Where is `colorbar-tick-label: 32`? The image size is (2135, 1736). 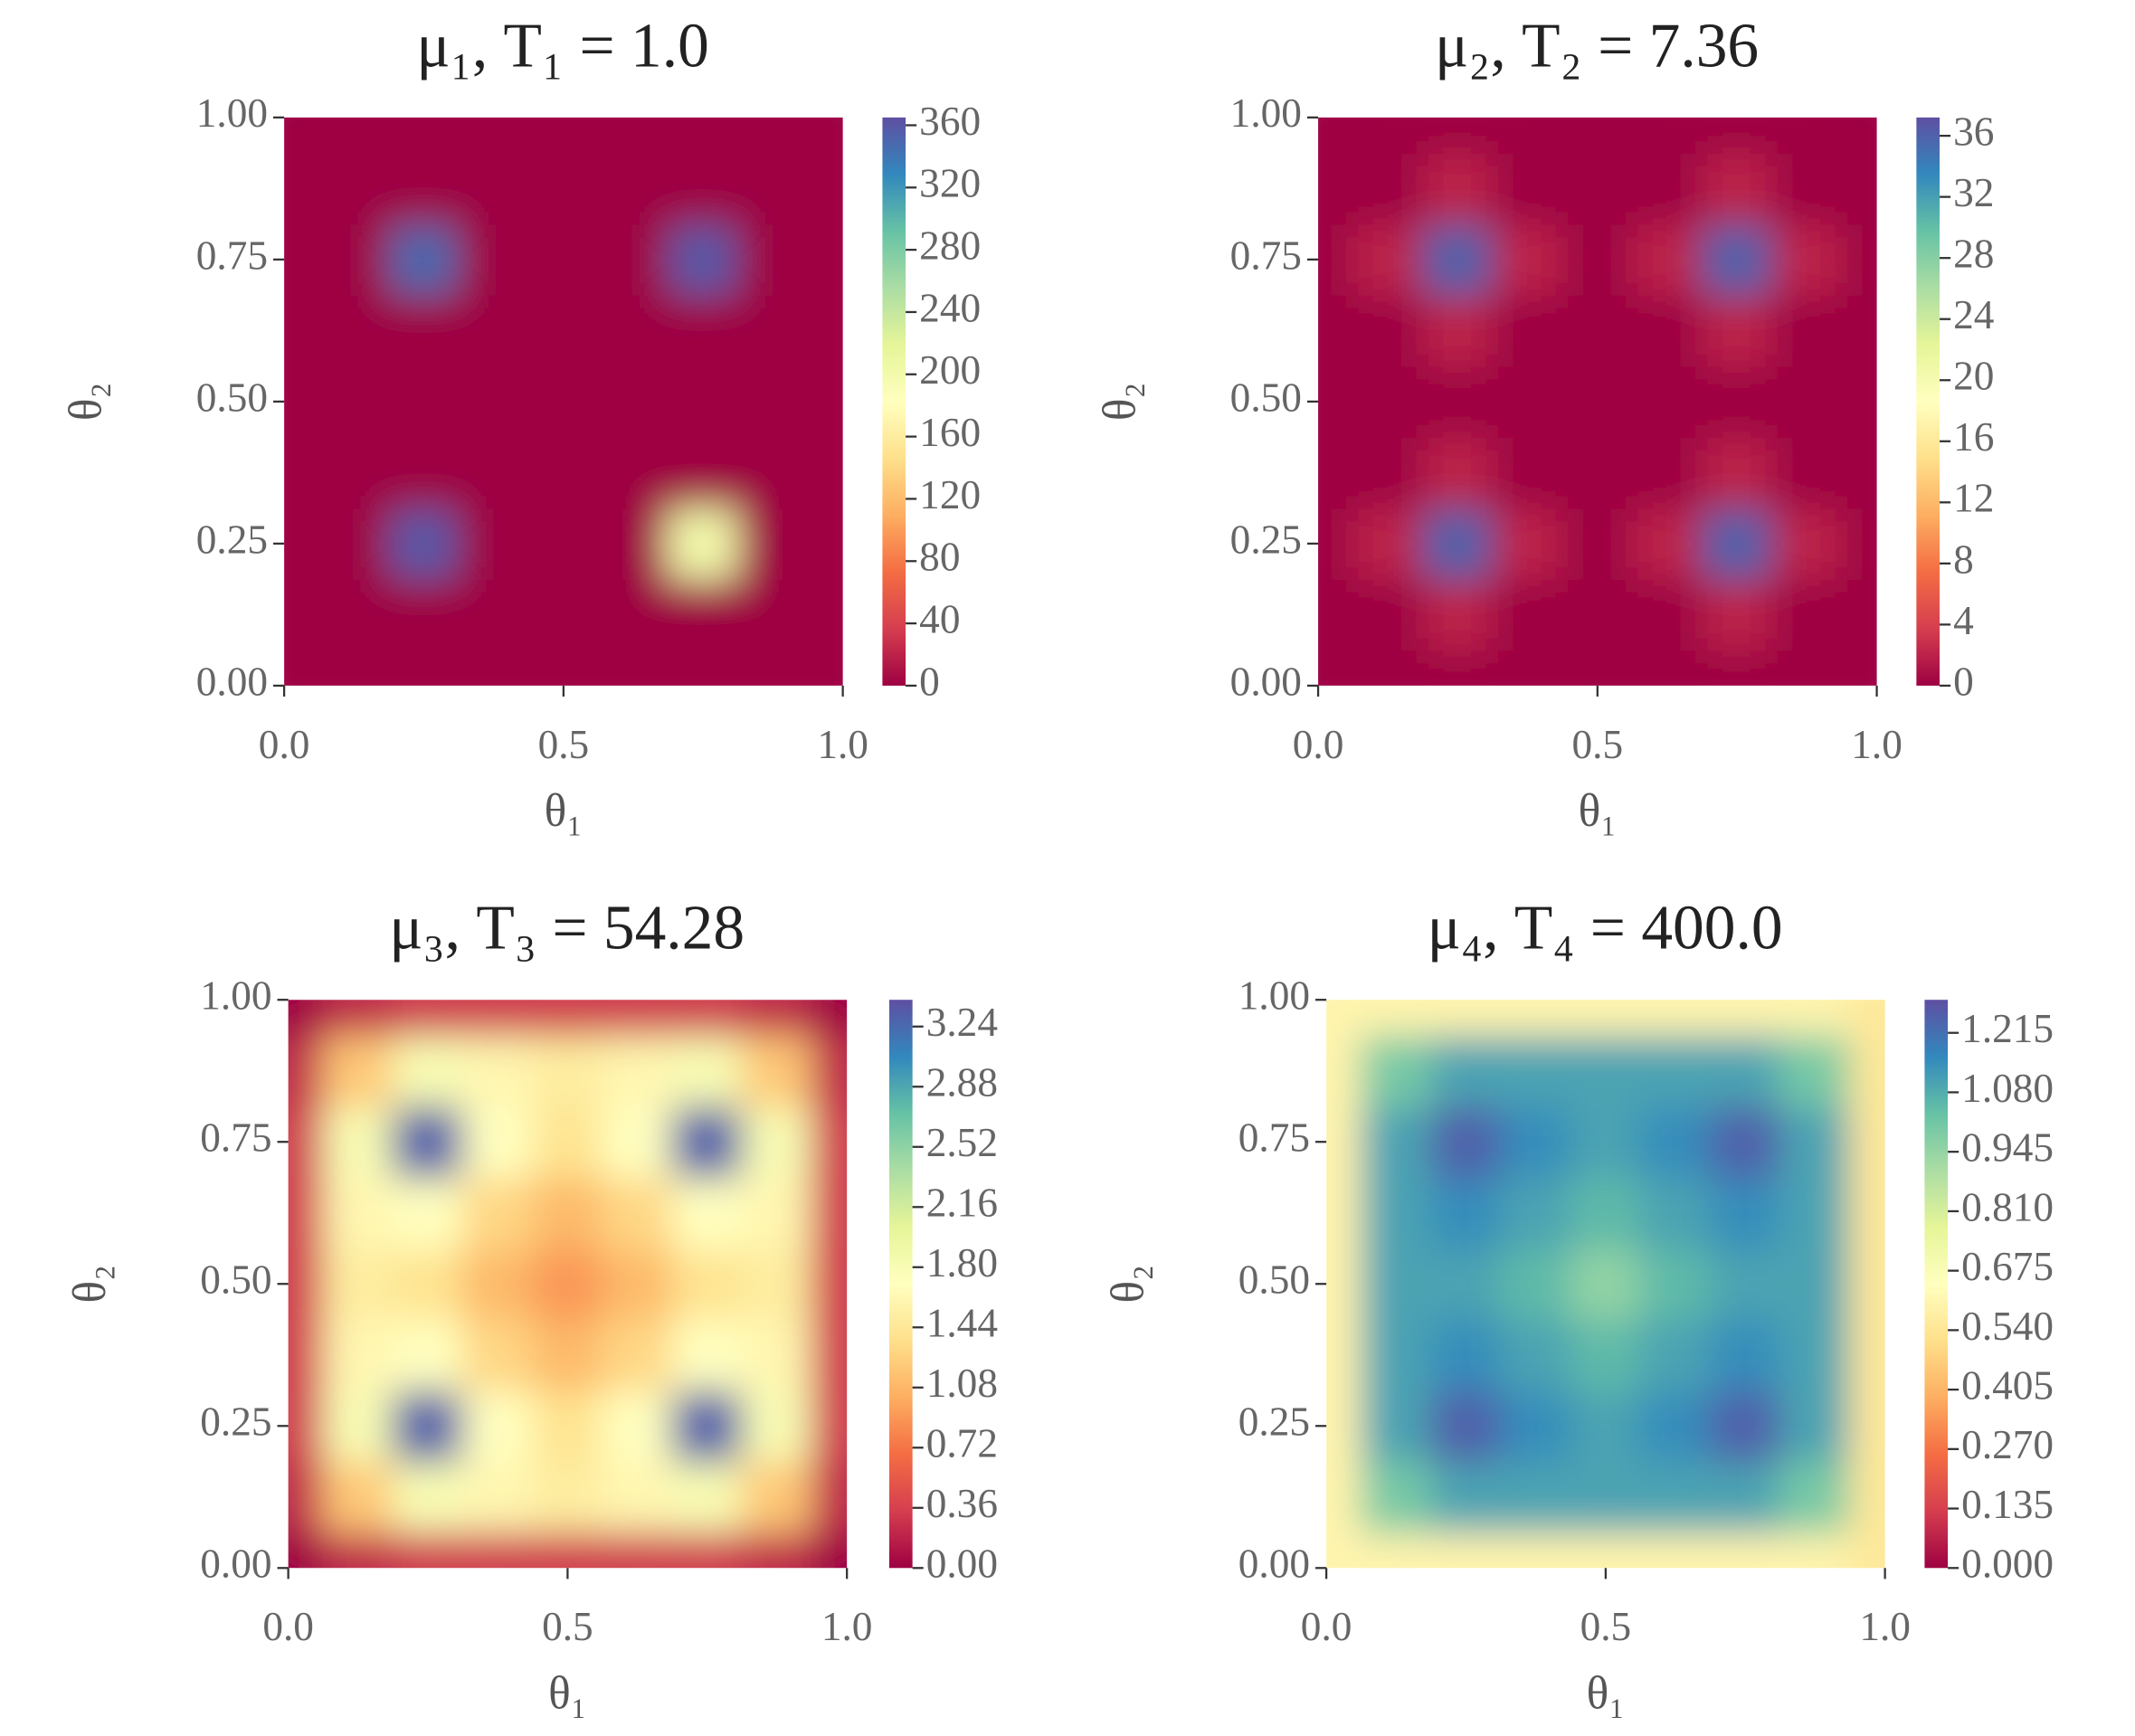 colorbar-tick-label: 32 is located at coordinates (1973, 192).